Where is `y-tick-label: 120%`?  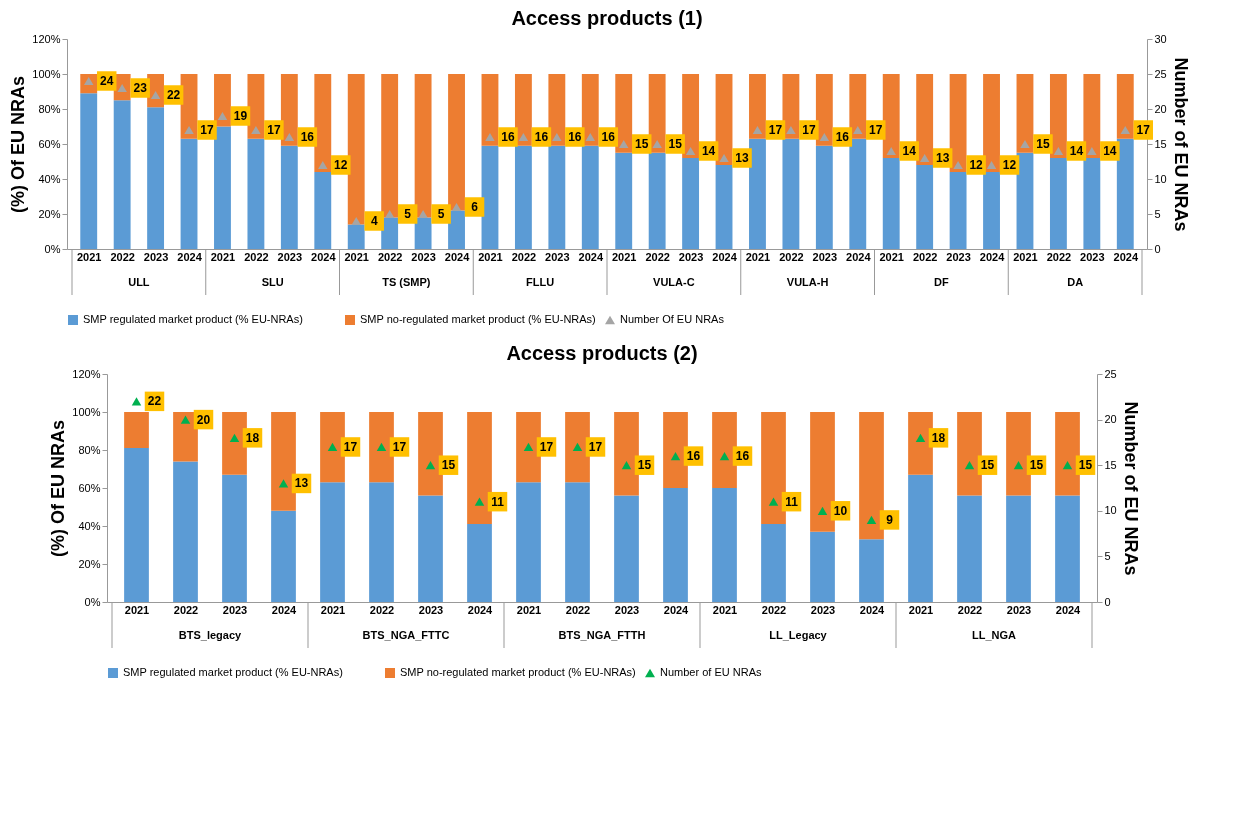
y-tick-label: 120% is located at coordinates (86, 373).